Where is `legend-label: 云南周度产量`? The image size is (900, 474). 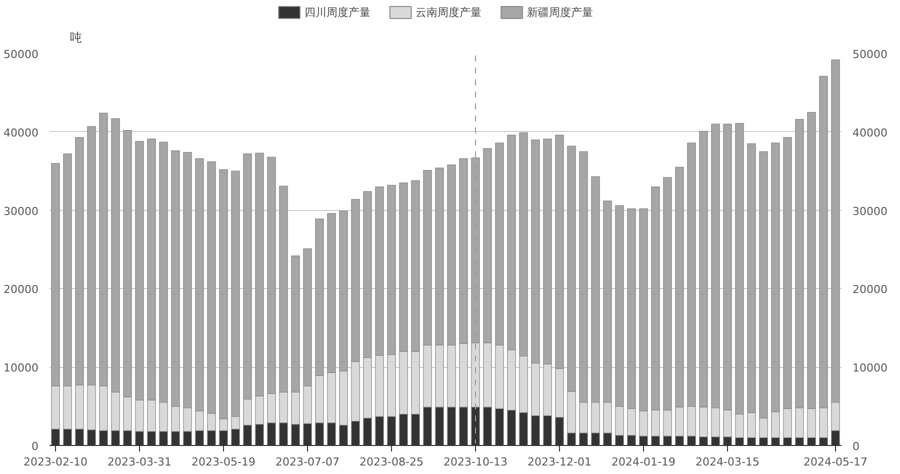 legend-label: 云南周度产量 is located at coordinates (449, 12).